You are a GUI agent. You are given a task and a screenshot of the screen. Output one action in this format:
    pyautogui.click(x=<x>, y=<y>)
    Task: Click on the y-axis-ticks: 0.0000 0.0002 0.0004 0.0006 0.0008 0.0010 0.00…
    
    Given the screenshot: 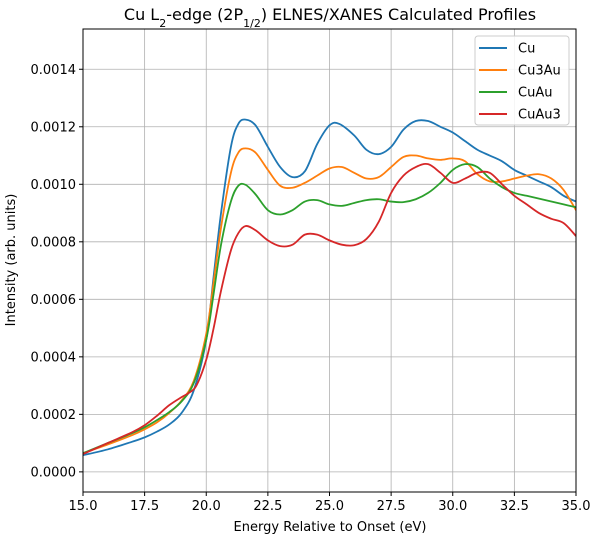 What is the action you would take?
    pyautogui.click(x=57, y=271)
    